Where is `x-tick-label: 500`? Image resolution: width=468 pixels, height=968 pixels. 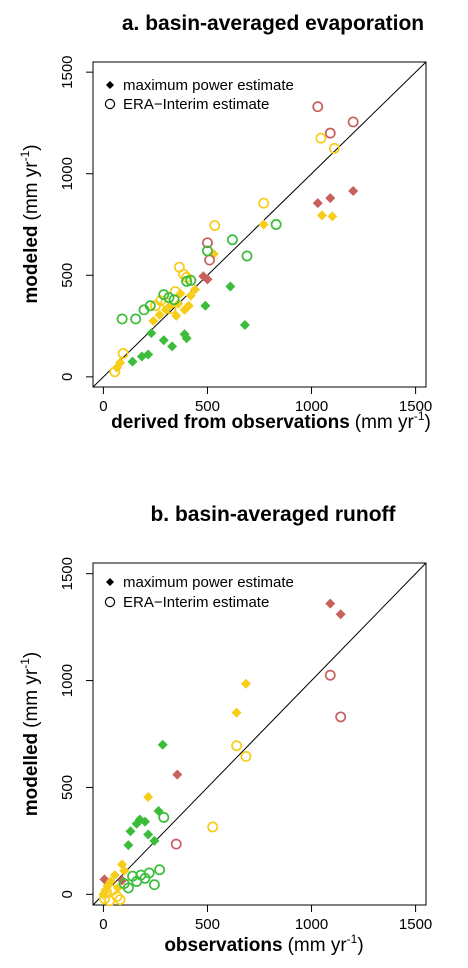
x-tick-label: 500 is located at coordinates (207, 406).